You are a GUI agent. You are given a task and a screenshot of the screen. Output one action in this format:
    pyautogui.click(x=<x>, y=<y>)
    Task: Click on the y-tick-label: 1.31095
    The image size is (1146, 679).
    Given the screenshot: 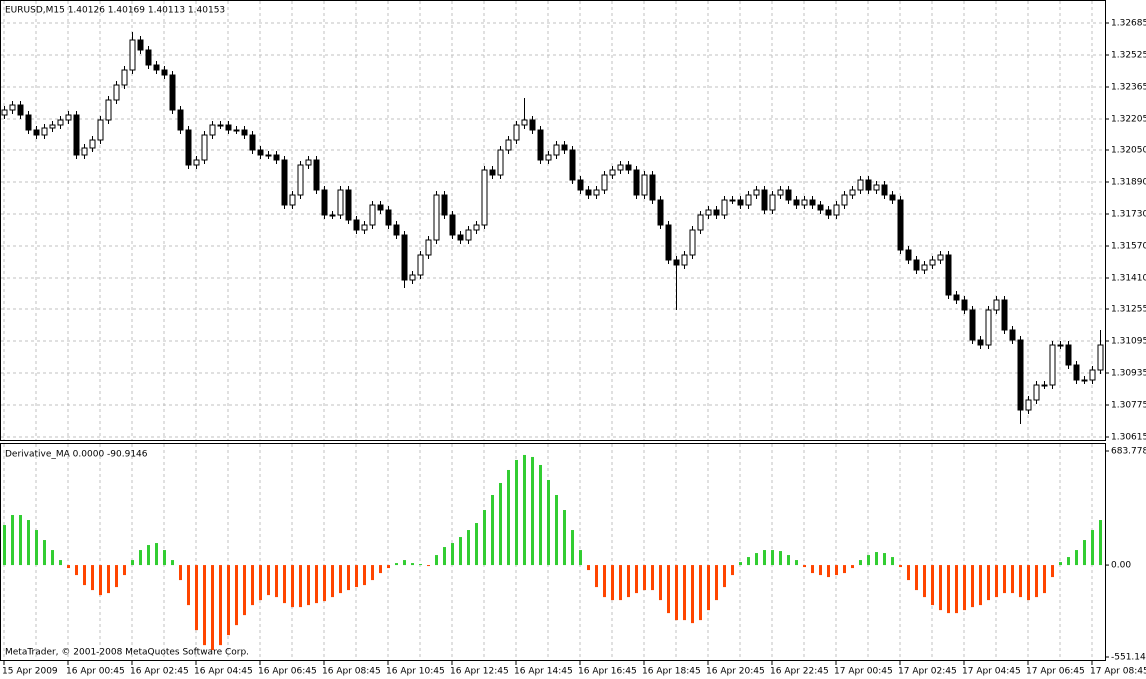 What is the action you would take?
    pyautogui.click(x=1128, y=342)
    